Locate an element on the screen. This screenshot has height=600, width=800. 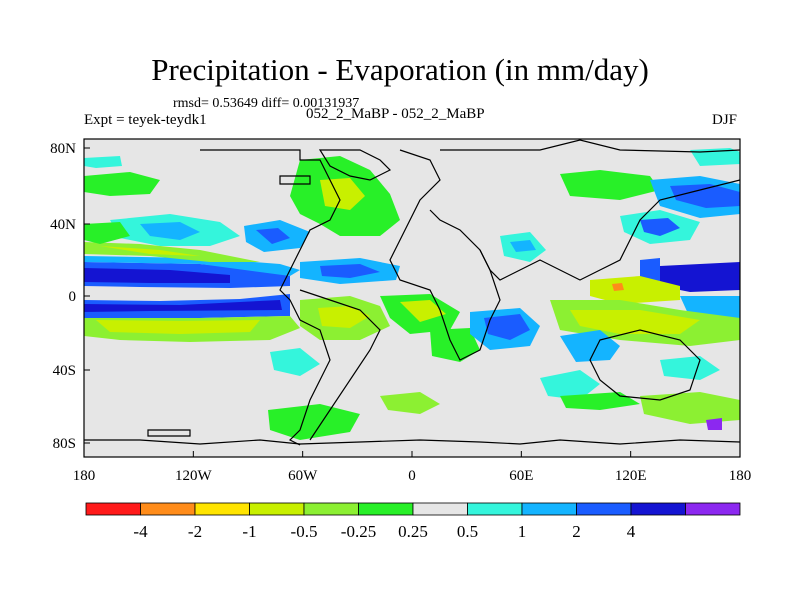
colorbar: -4 -2 -1 -0.5 -0.25 0.25 0.5 1 2 4 is located at coordinates (413, 521).